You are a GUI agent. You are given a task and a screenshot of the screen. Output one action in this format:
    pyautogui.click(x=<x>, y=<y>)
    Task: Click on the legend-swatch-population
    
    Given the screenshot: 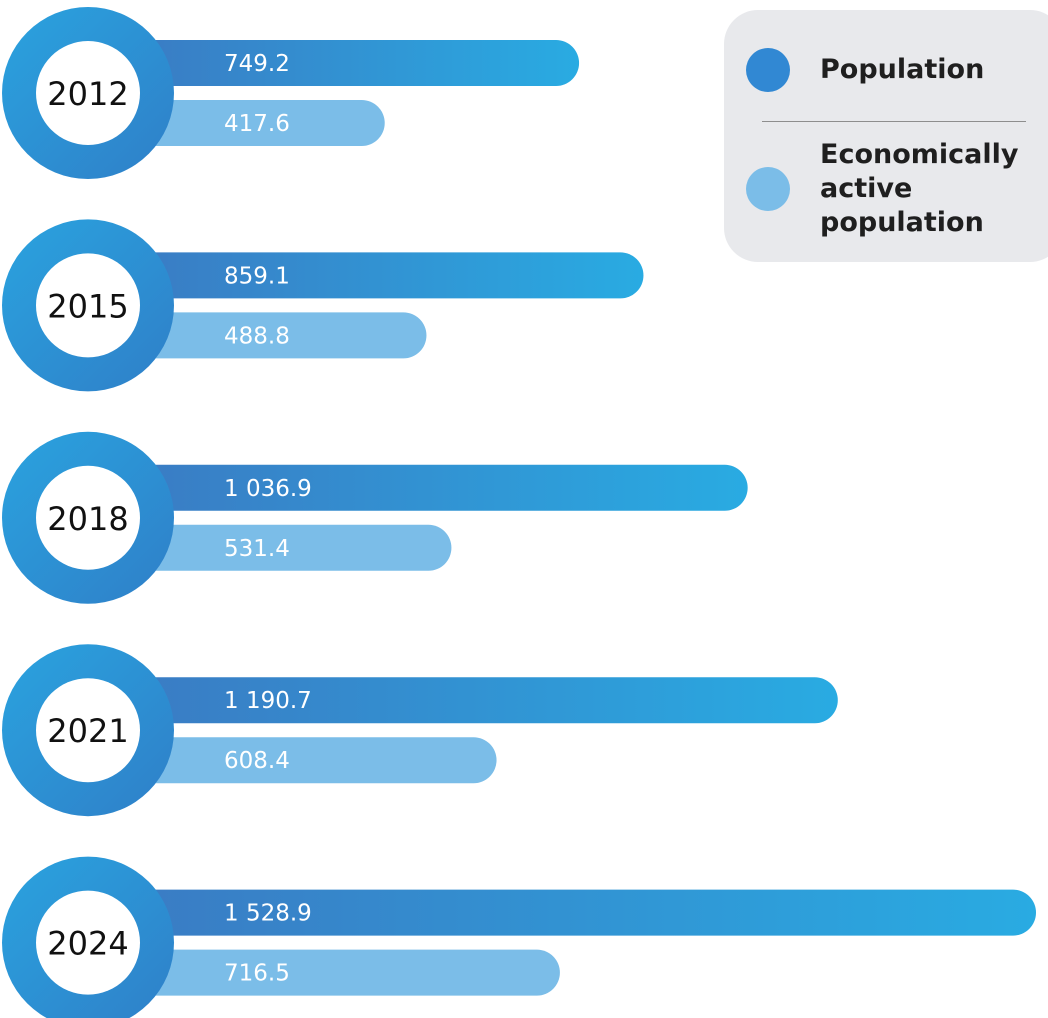 What is the action you would take?
    pyautogui.click(x=768, y=70)
    